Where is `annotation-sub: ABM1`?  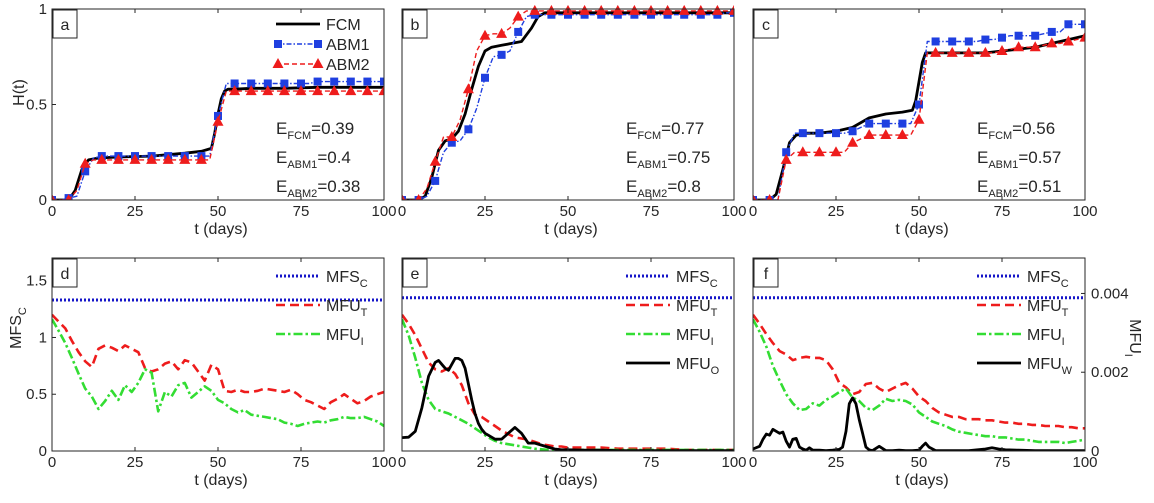
annotation-sub: ABM1 is located at coordinates (1003, 165).